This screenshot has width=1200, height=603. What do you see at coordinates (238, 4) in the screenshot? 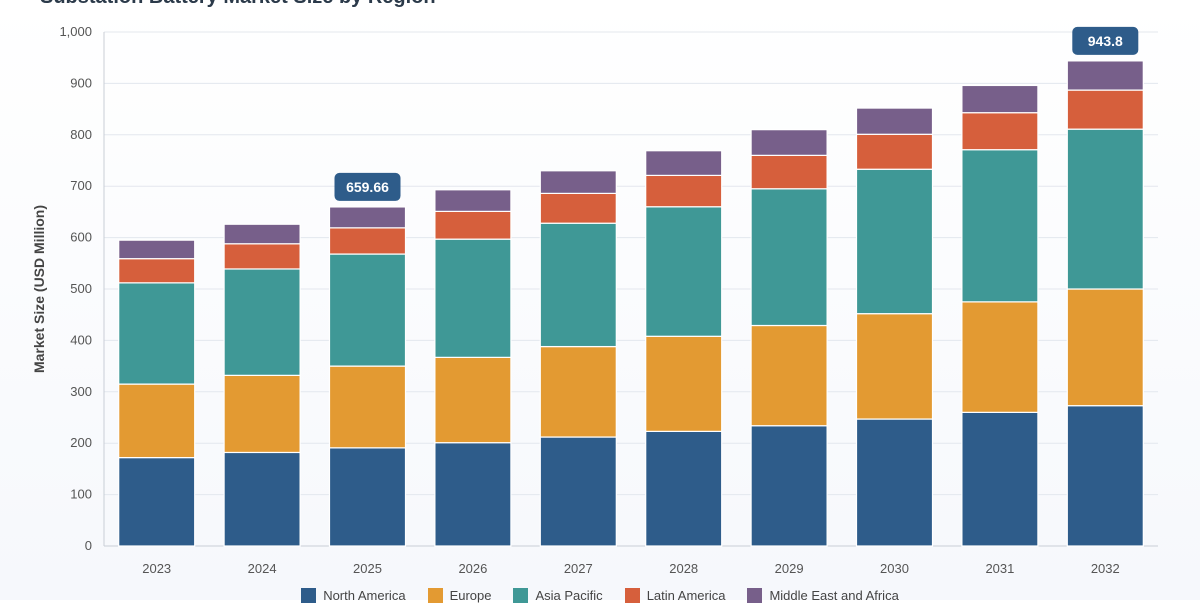
I see `chart-title: Substation Battery Market Size by Region` at bounding box center [238, 4].